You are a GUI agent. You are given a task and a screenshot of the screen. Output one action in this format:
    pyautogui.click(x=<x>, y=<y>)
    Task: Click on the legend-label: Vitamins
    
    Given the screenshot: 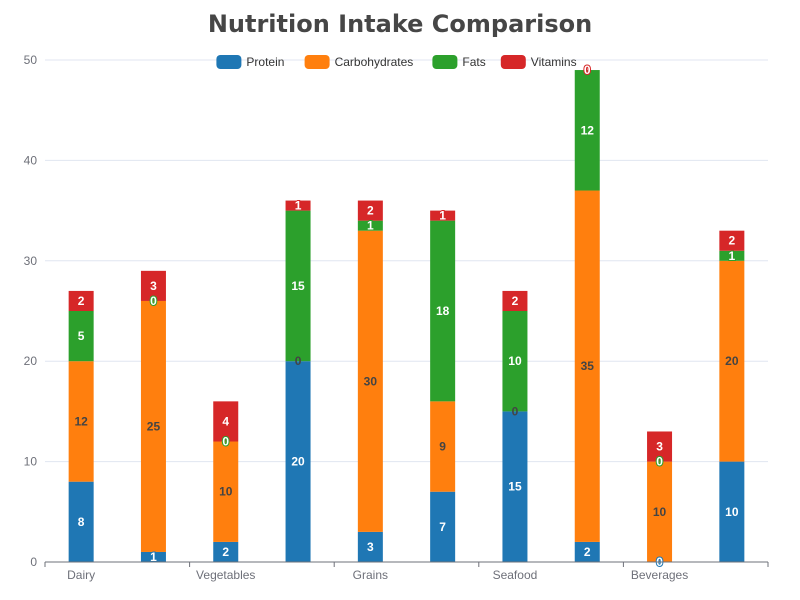 What is the action you would take?
    pyautogui.click(x=554, y=62)
    